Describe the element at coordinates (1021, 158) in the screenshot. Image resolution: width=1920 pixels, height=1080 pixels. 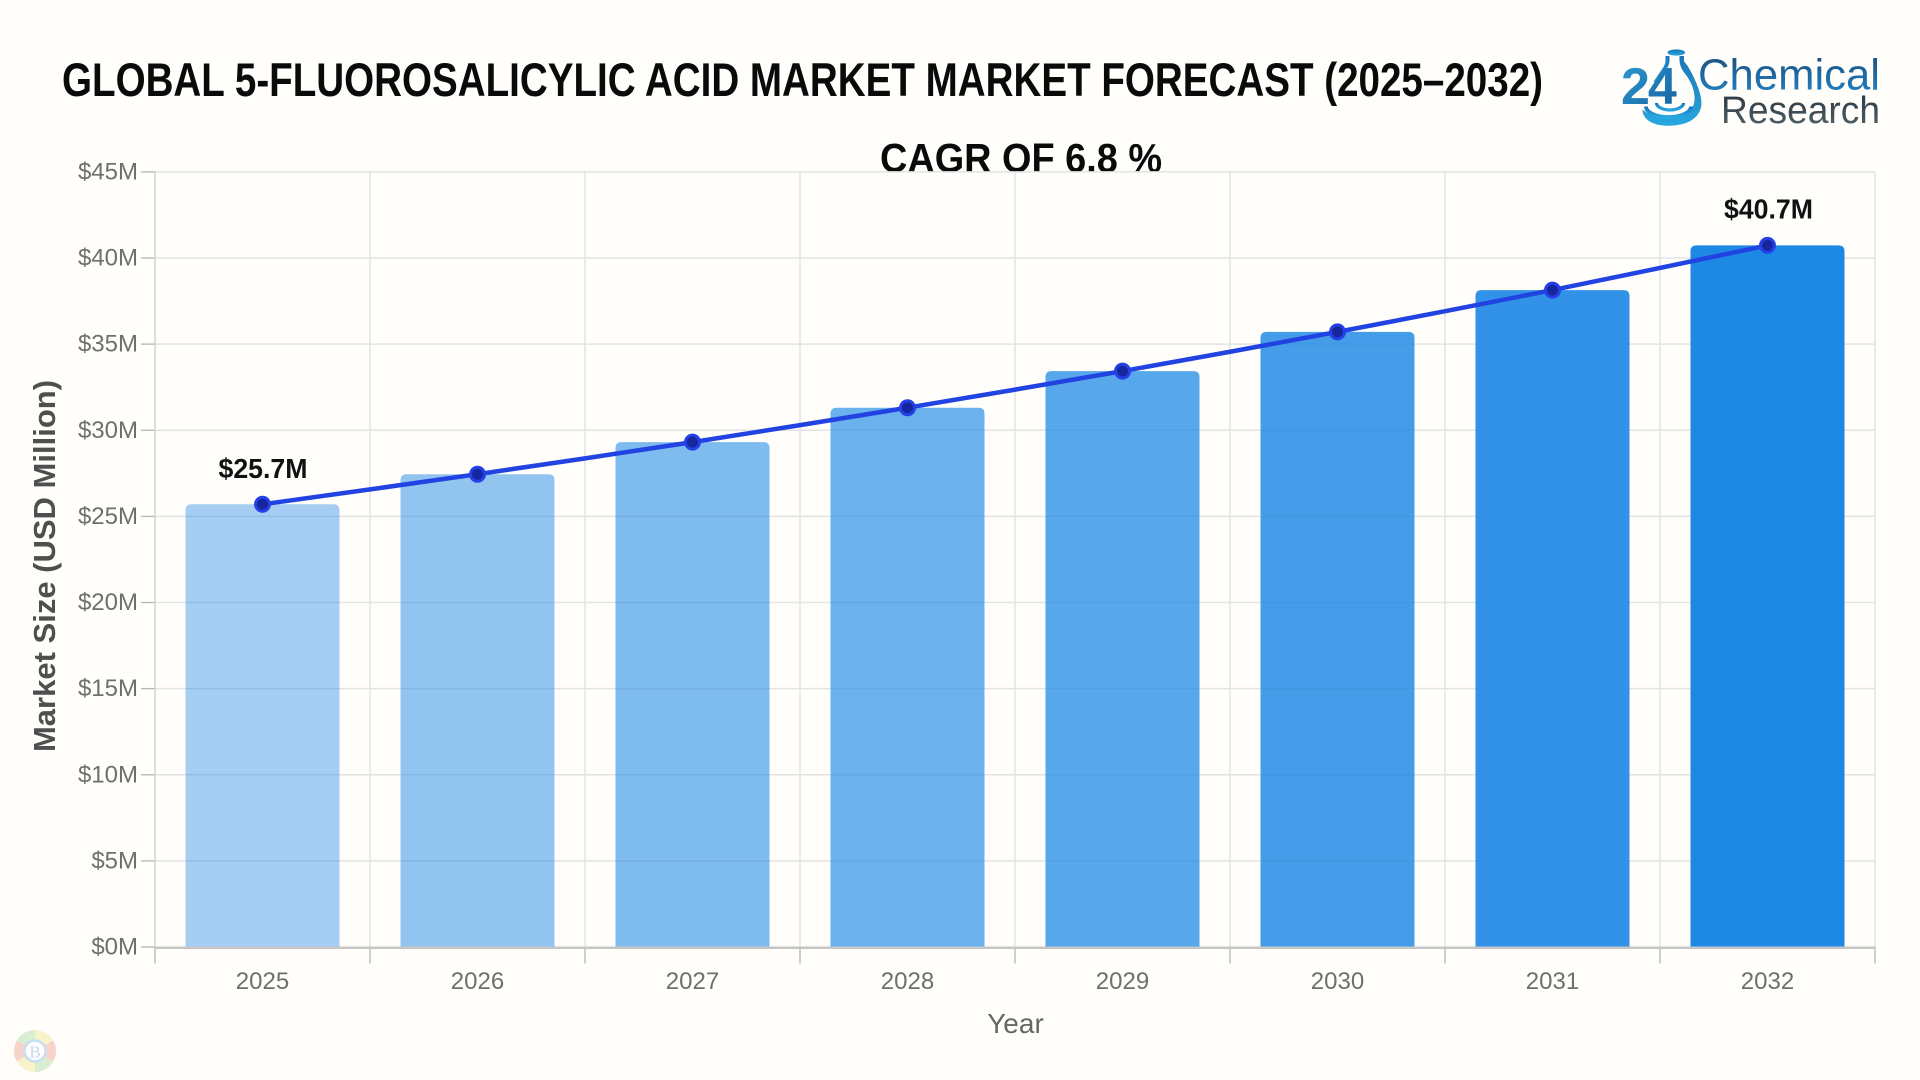
I see `svg-text: CAGR OF 6.8 %` at that location.